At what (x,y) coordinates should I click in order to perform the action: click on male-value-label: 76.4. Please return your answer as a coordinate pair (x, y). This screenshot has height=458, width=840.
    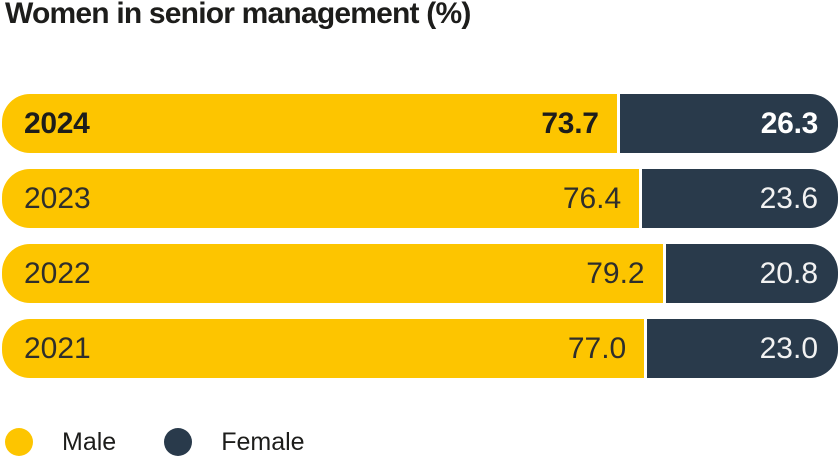
    Looking at the image, I should click on (592, 198).